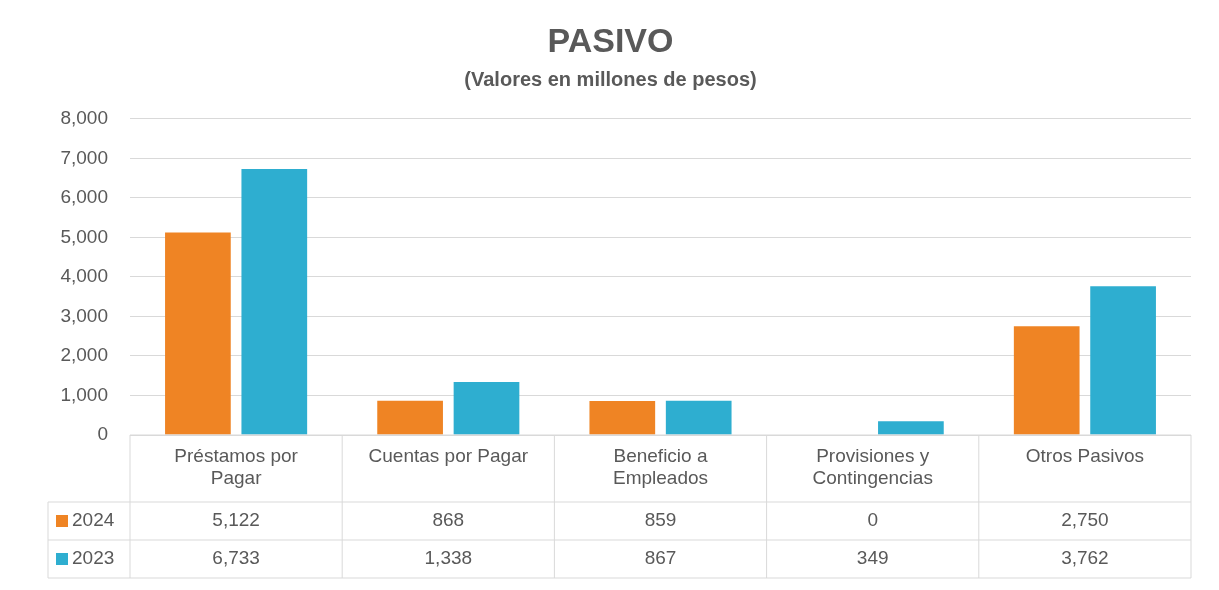 Image resolution: width=1219 pixels, height=590 pixels. I want to click on x-tick-label: Préstamos por Pagar, so click(236, 466).